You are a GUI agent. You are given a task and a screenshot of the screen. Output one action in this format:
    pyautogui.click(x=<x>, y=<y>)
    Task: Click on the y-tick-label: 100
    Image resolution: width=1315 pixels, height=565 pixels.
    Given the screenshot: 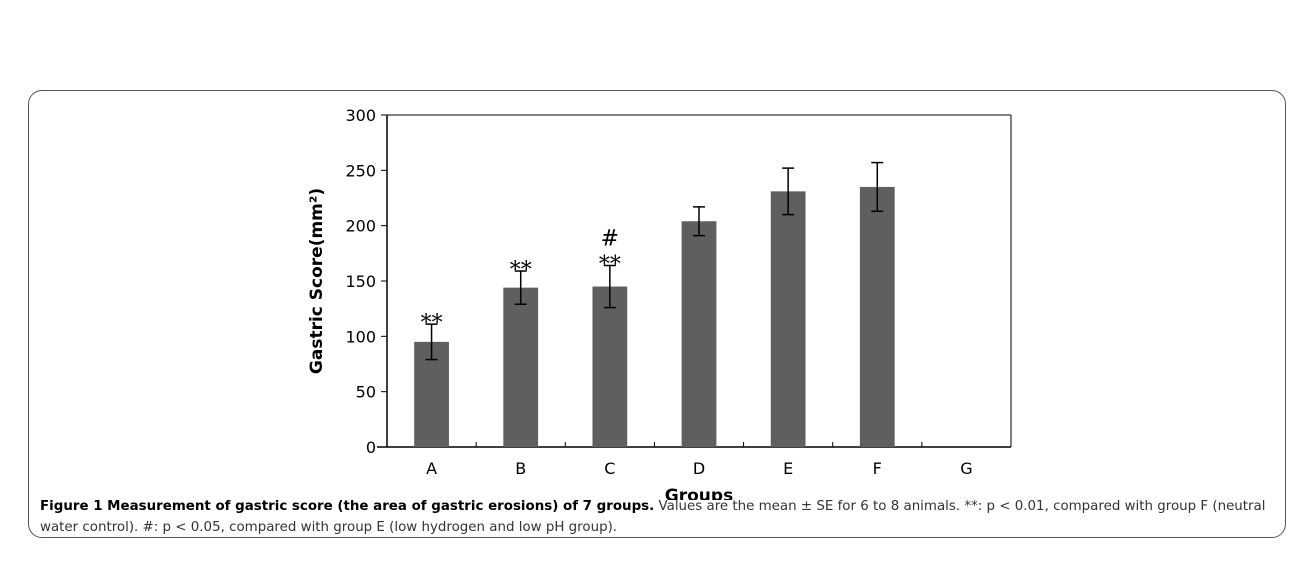 What is the action you would take?
    pyautogui.click(x=360, y=336)
    